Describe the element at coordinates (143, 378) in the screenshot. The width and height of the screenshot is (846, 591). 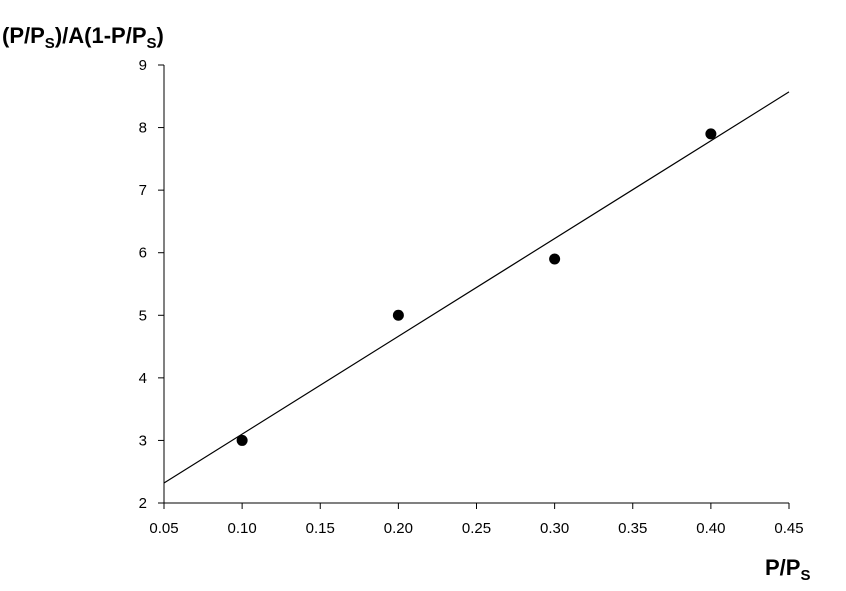
I see `y-tick-label: 4` at that location.